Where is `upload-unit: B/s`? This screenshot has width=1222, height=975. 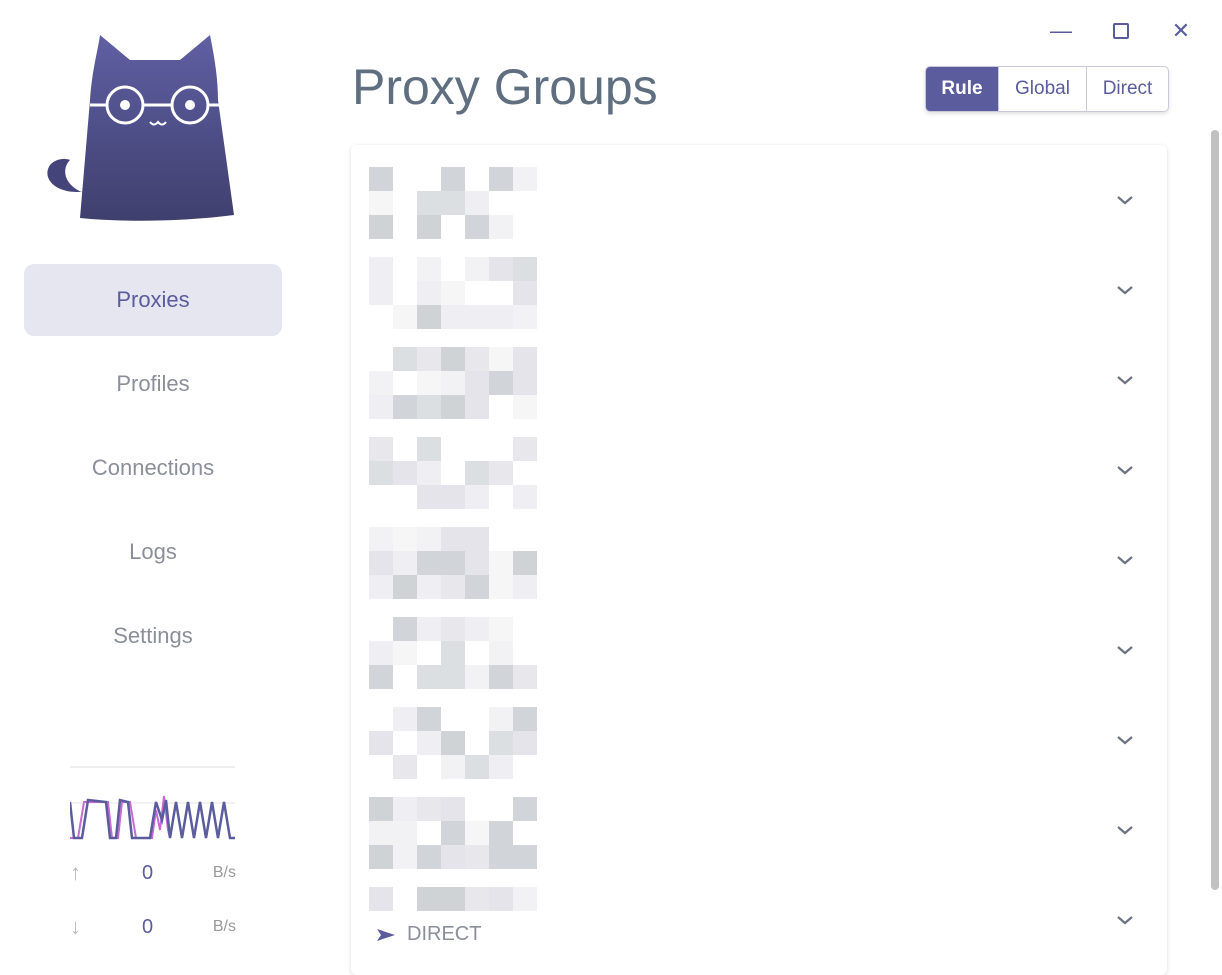 upload-unit: B/s is located at coordinates (224, 872).